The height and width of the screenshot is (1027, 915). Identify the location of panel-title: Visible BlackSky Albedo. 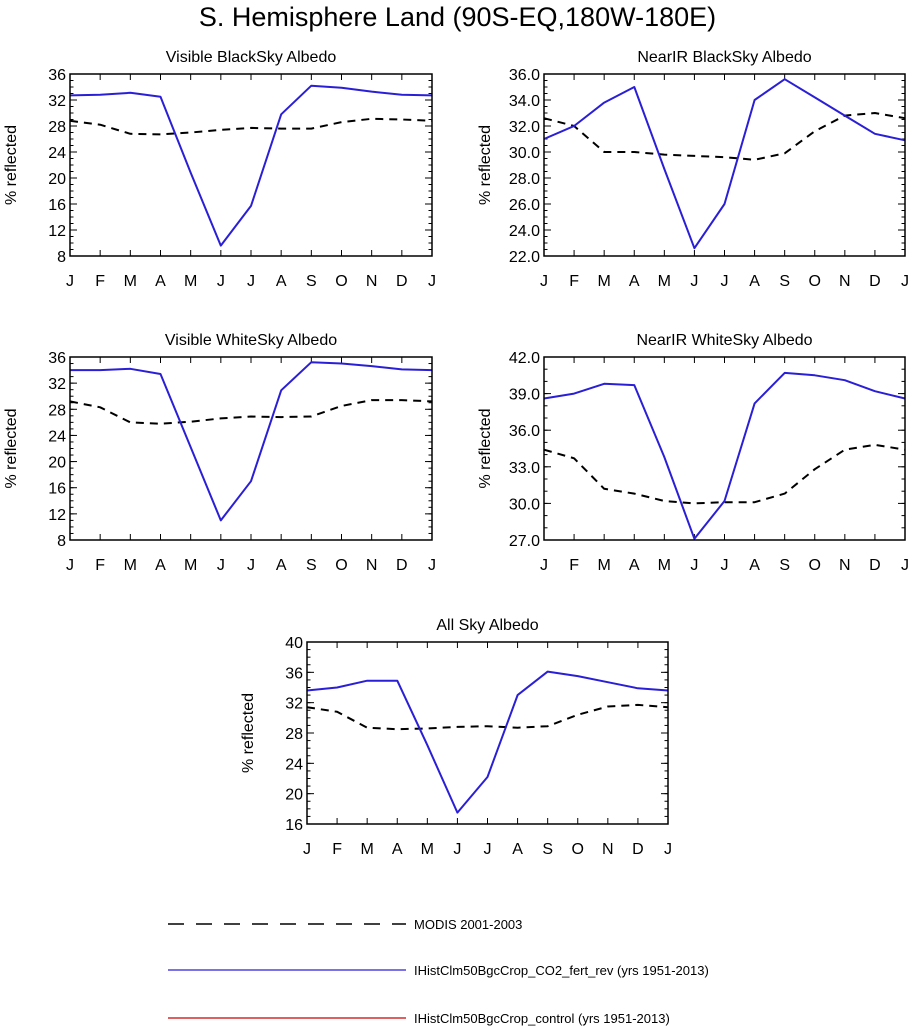
(251, 57).